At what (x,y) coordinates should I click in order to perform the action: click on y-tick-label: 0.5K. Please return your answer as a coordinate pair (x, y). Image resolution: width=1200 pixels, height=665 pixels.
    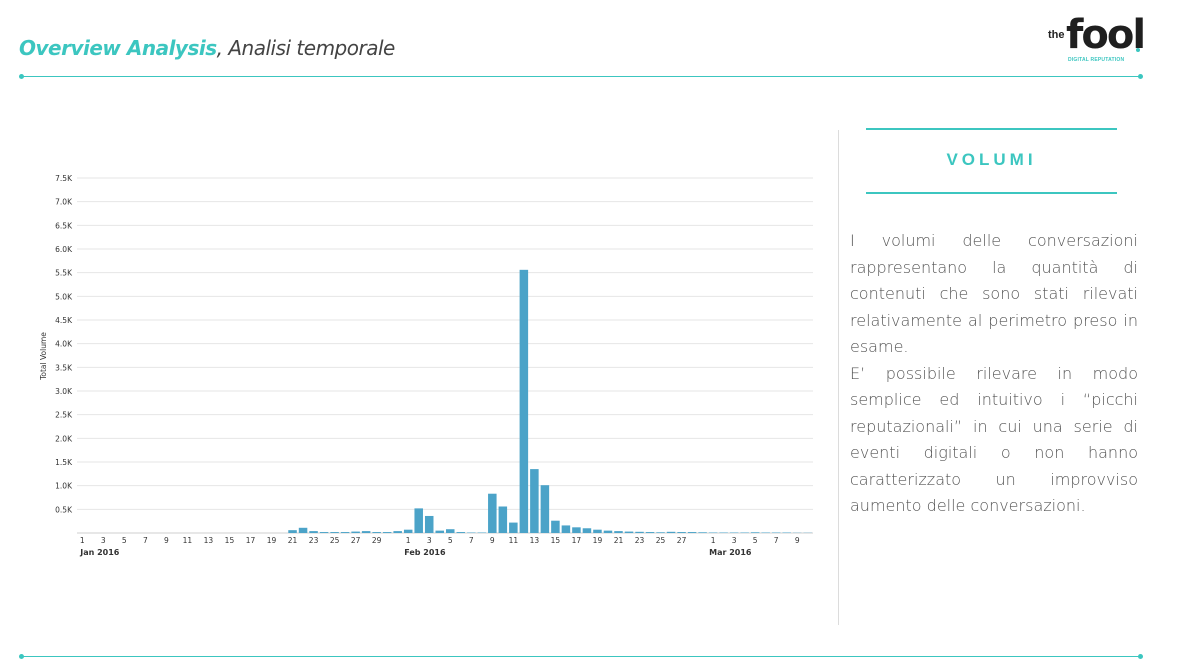
    Looking at the image, I should click on (64, 509).